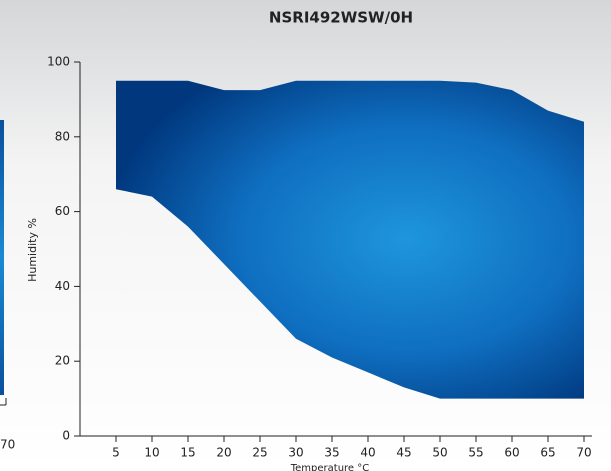 Image resolution: width=611 pixels, height=471 pixels. What do you see at coordinates (295, 453) in the screenshot?
I see `x-tick-label: 30` at bounding box center [295, 453].